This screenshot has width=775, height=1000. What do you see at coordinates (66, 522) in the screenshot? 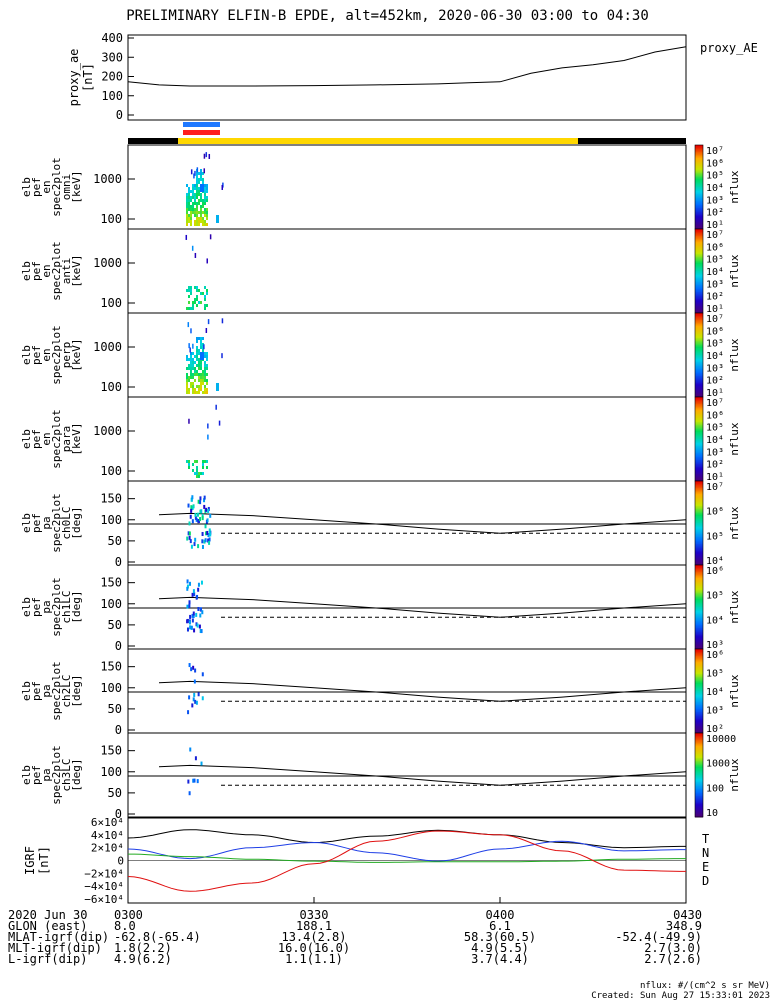
I see `pa-ylabel: ch0LC` at bounding box center [66, 522].